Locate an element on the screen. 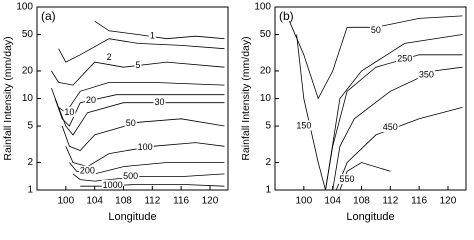  contour-label: 10 is located at coordinates (69, 112).